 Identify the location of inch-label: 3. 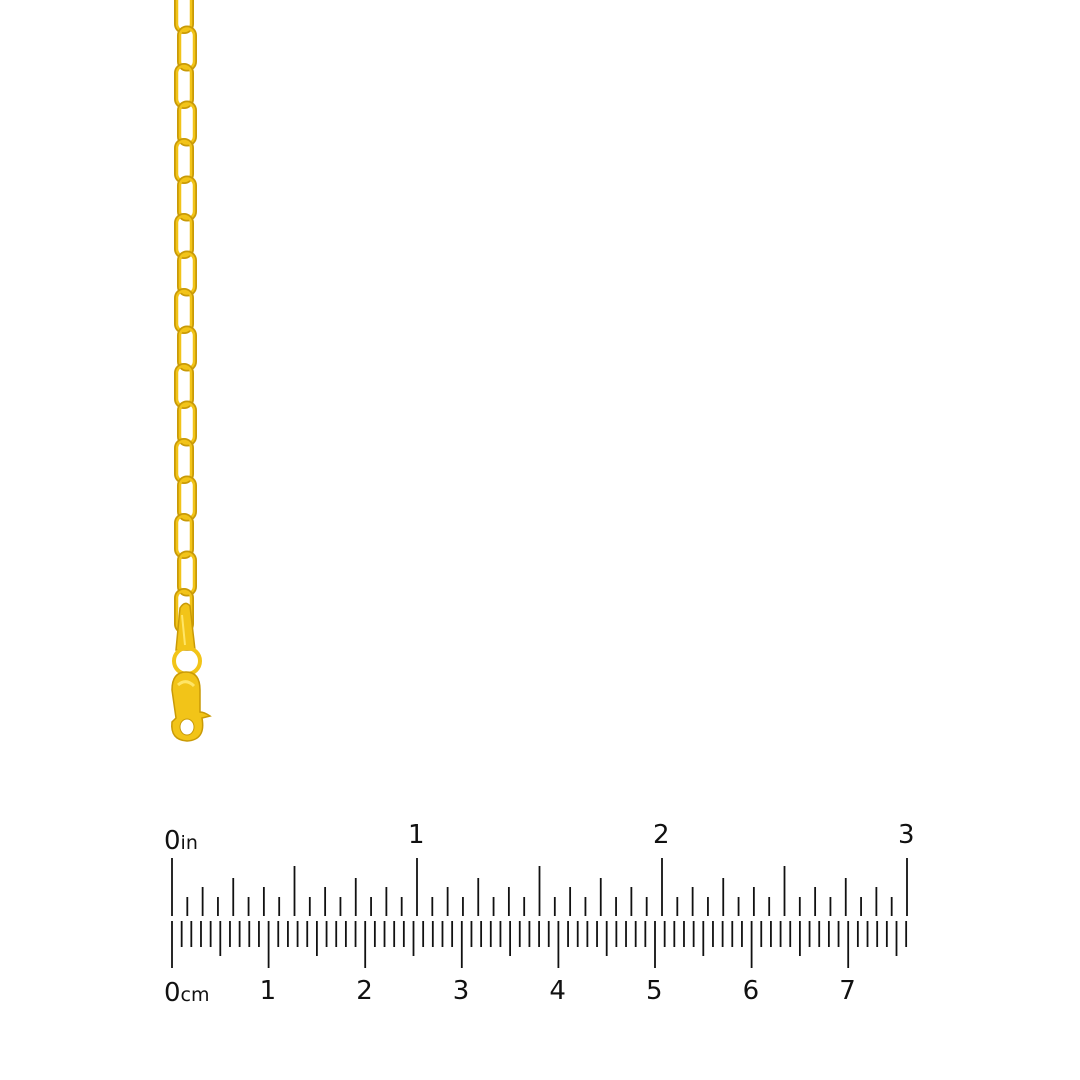
(906, 835).